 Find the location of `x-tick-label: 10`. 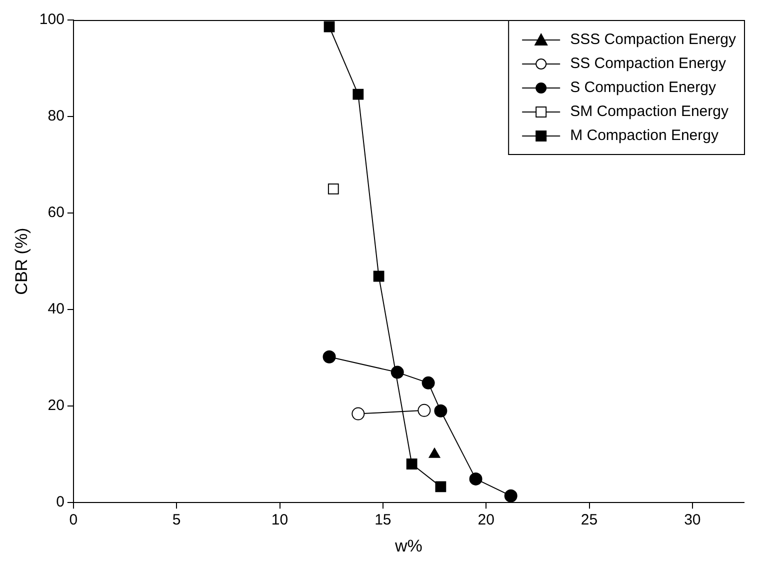

x-tick-label: 10 is located at coordinates (279, 520).